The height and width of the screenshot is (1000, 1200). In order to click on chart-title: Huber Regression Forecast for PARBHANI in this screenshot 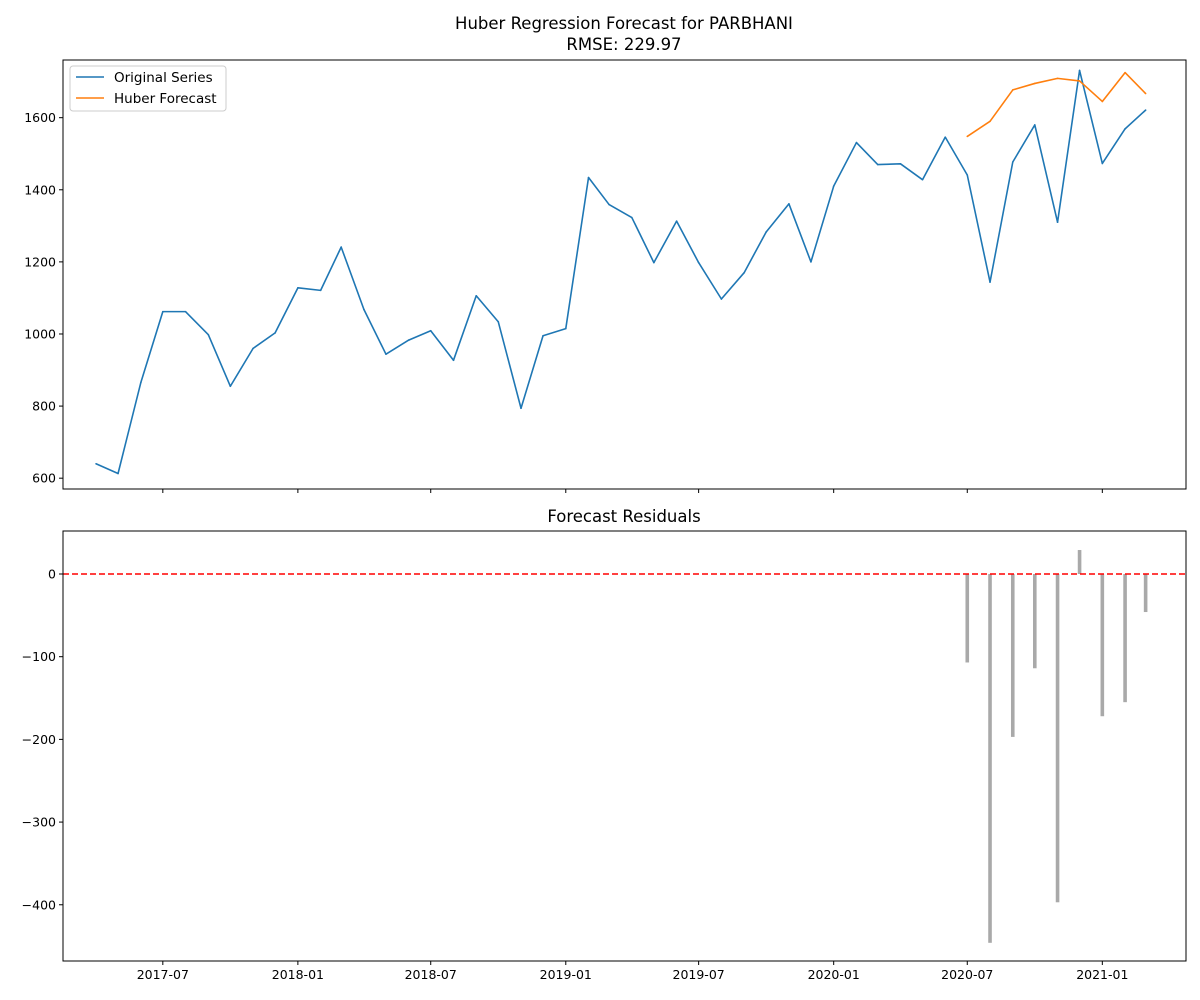, I will do `click(624, 23)`.